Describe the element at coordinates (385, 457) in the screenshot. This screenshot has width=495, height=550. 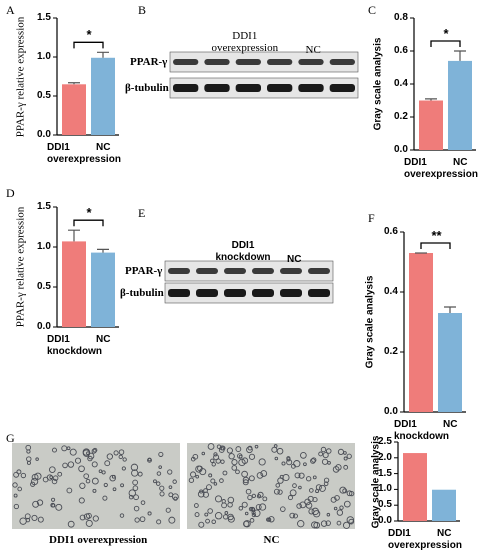
I see `y-tick-label: 2.0` at that location.